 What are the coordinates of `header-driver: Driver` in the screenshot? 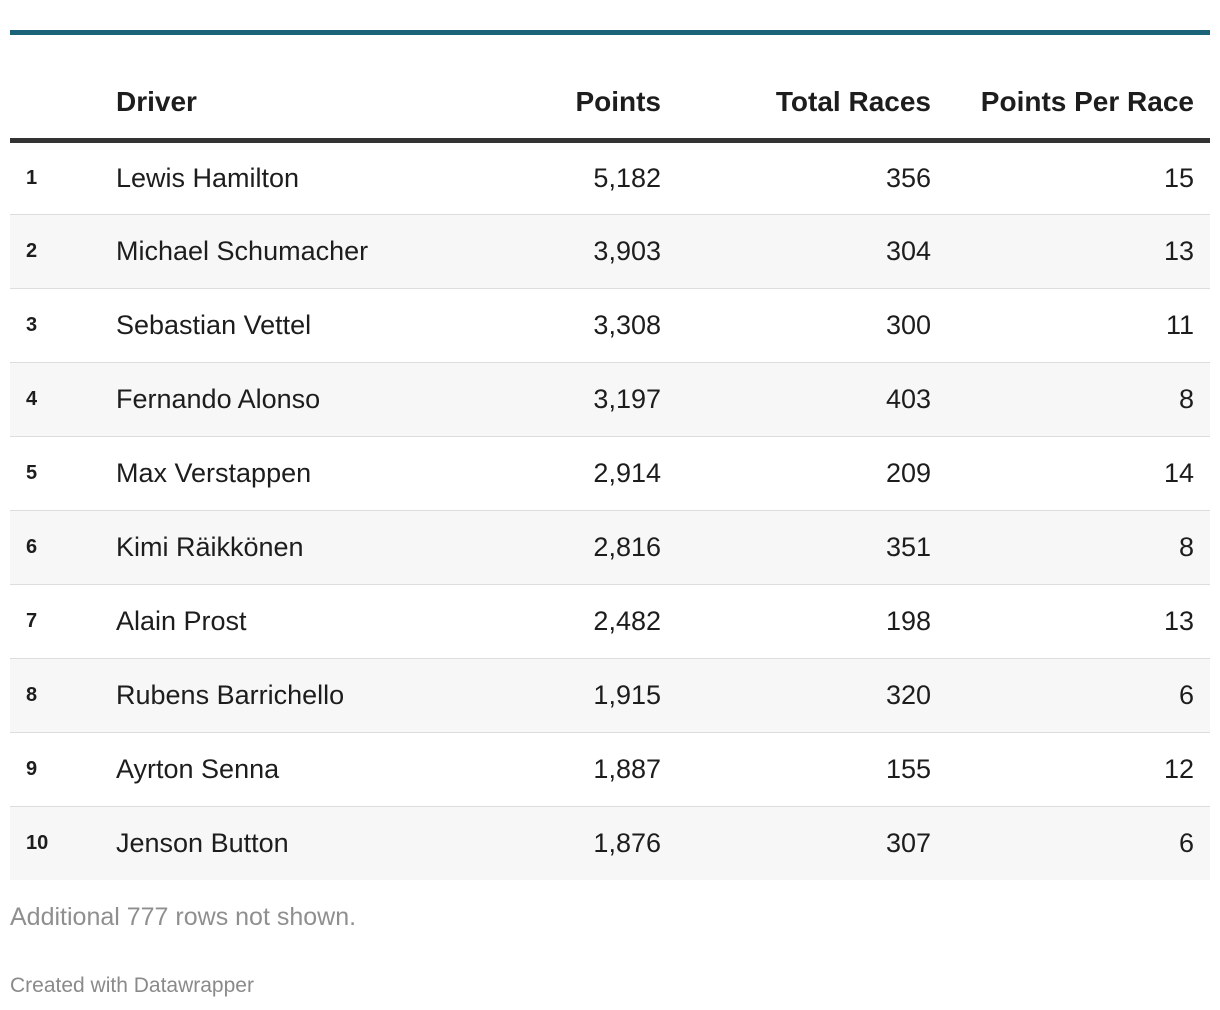 It's located at (156, 101).